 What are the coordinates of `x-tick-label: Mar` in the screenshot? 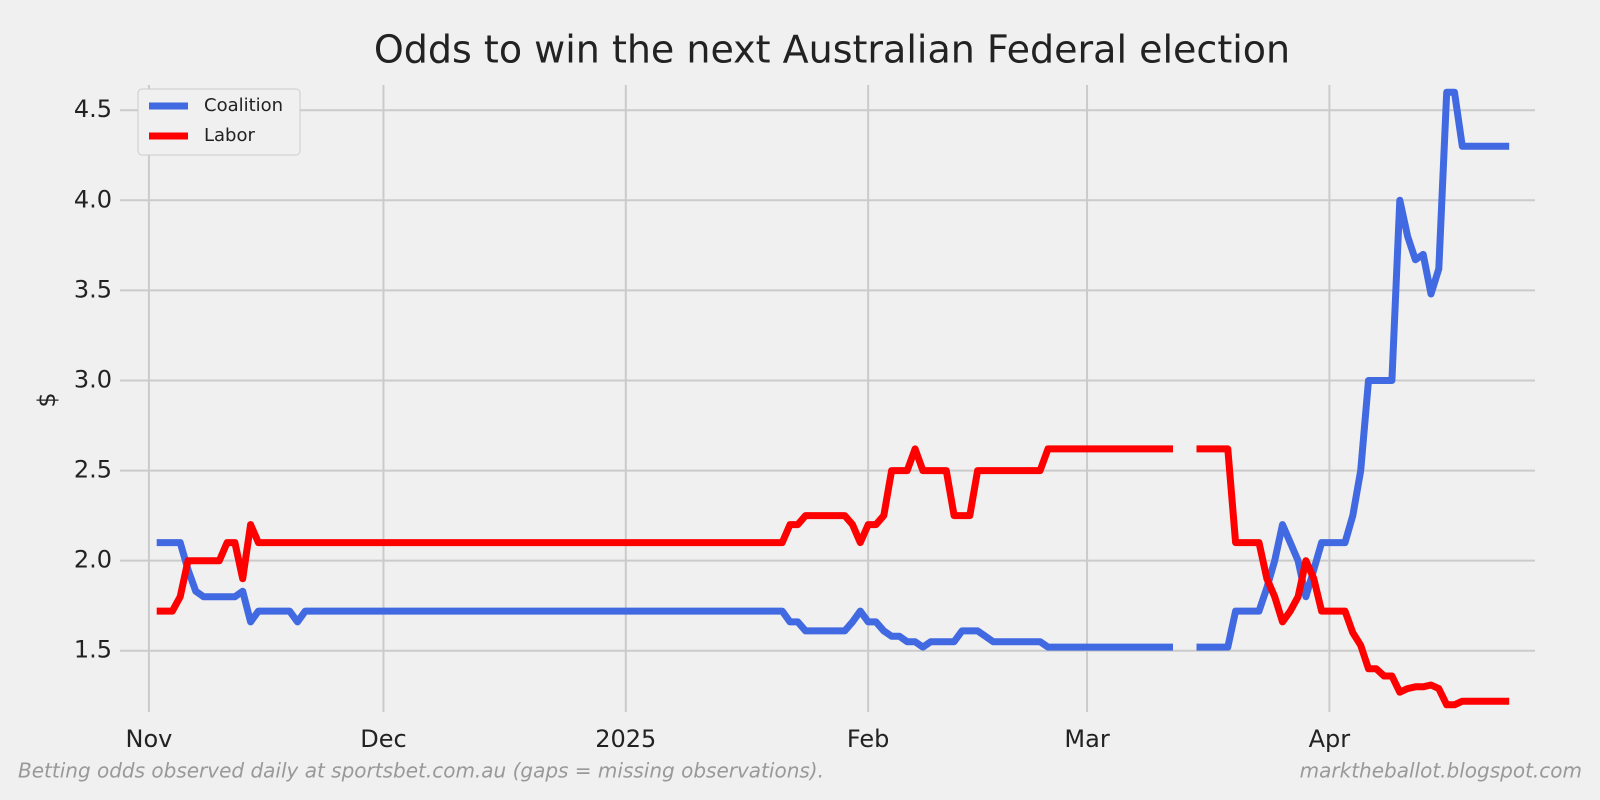 It's located at (1086, 739).